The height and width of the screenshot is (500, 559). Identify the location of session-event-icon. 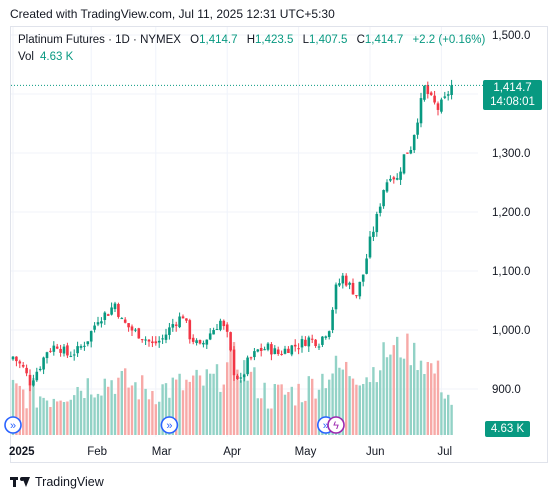
(13, 425).